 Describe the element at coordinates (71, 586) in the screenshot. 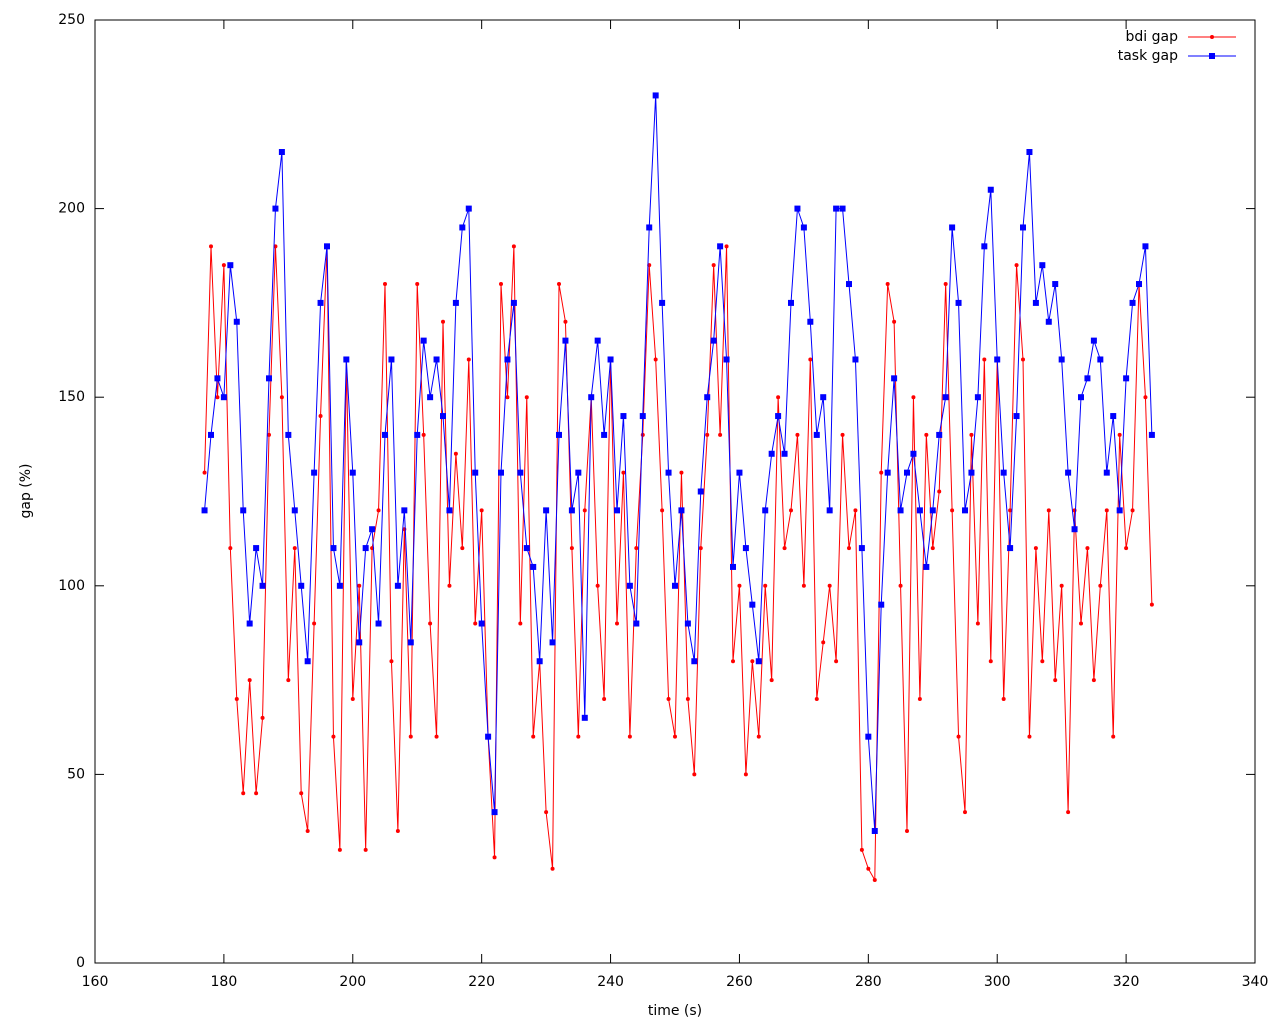

I see `y-tick-label: 100` at that location.